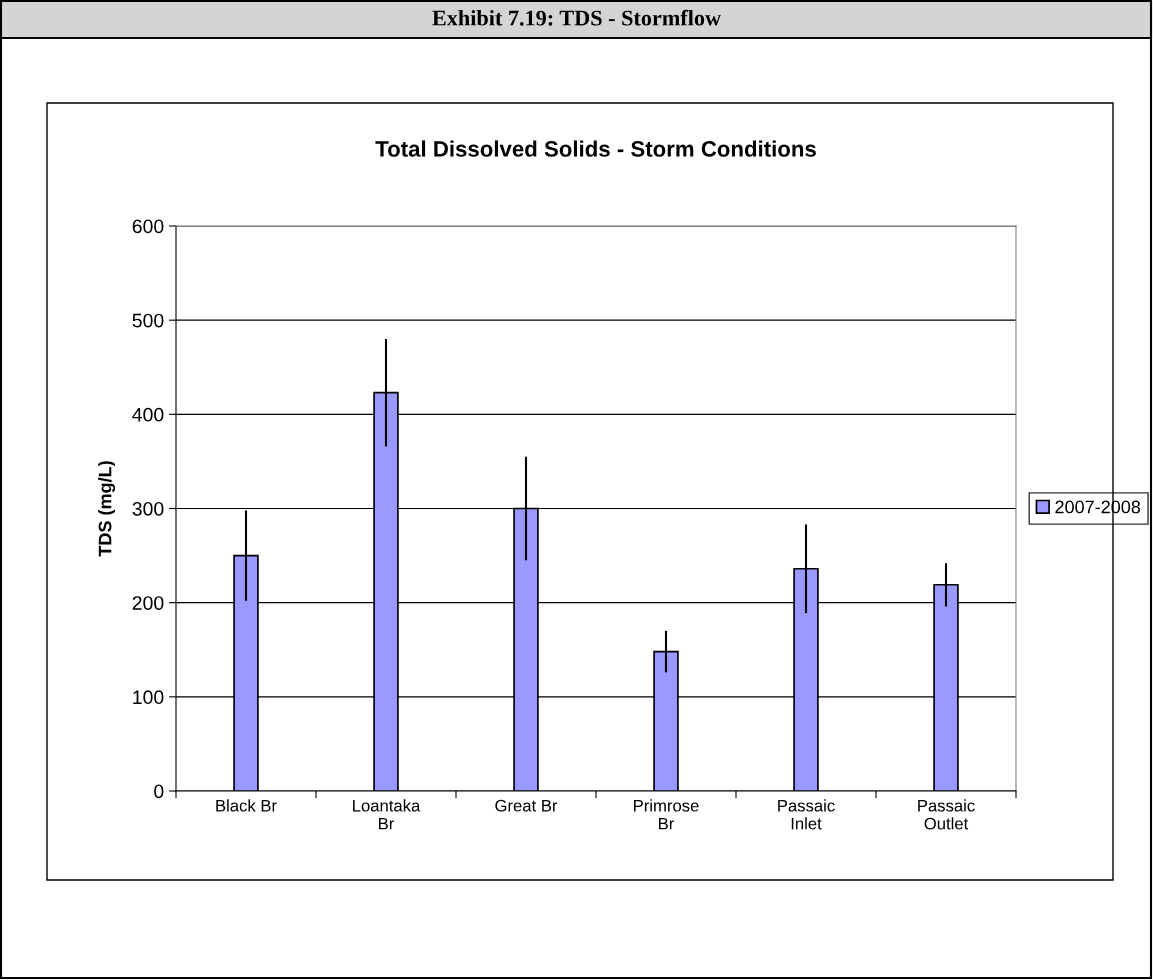  What do you see at coordinates (246, 805) in the screenshot?
I see `x-tick-label: Black Br` at bounding box center [246, 805].